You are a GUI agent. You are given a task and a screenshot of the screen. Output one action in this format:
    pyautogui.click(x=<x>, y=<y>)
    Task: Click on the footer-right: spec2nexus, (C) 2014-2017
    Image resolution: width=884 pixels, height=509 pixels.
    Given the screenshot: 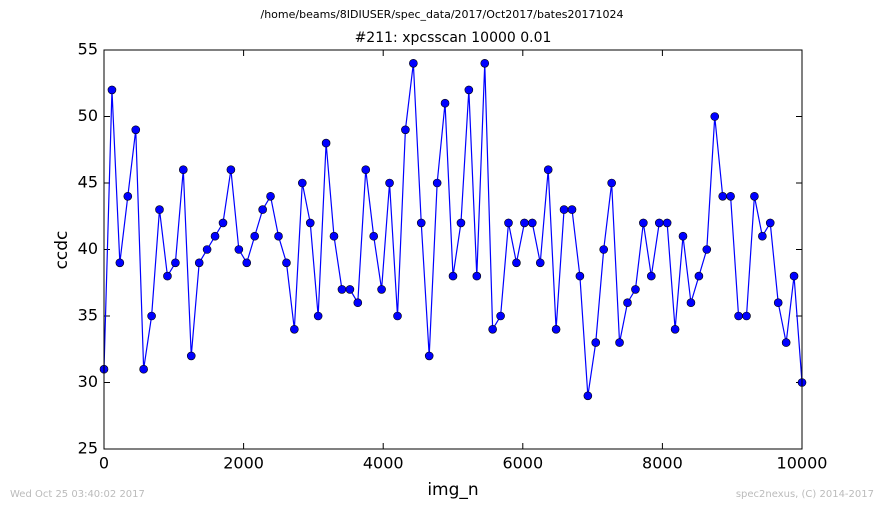 What is the action you would take?
    pyautogui.click(x=805, y=494)
    